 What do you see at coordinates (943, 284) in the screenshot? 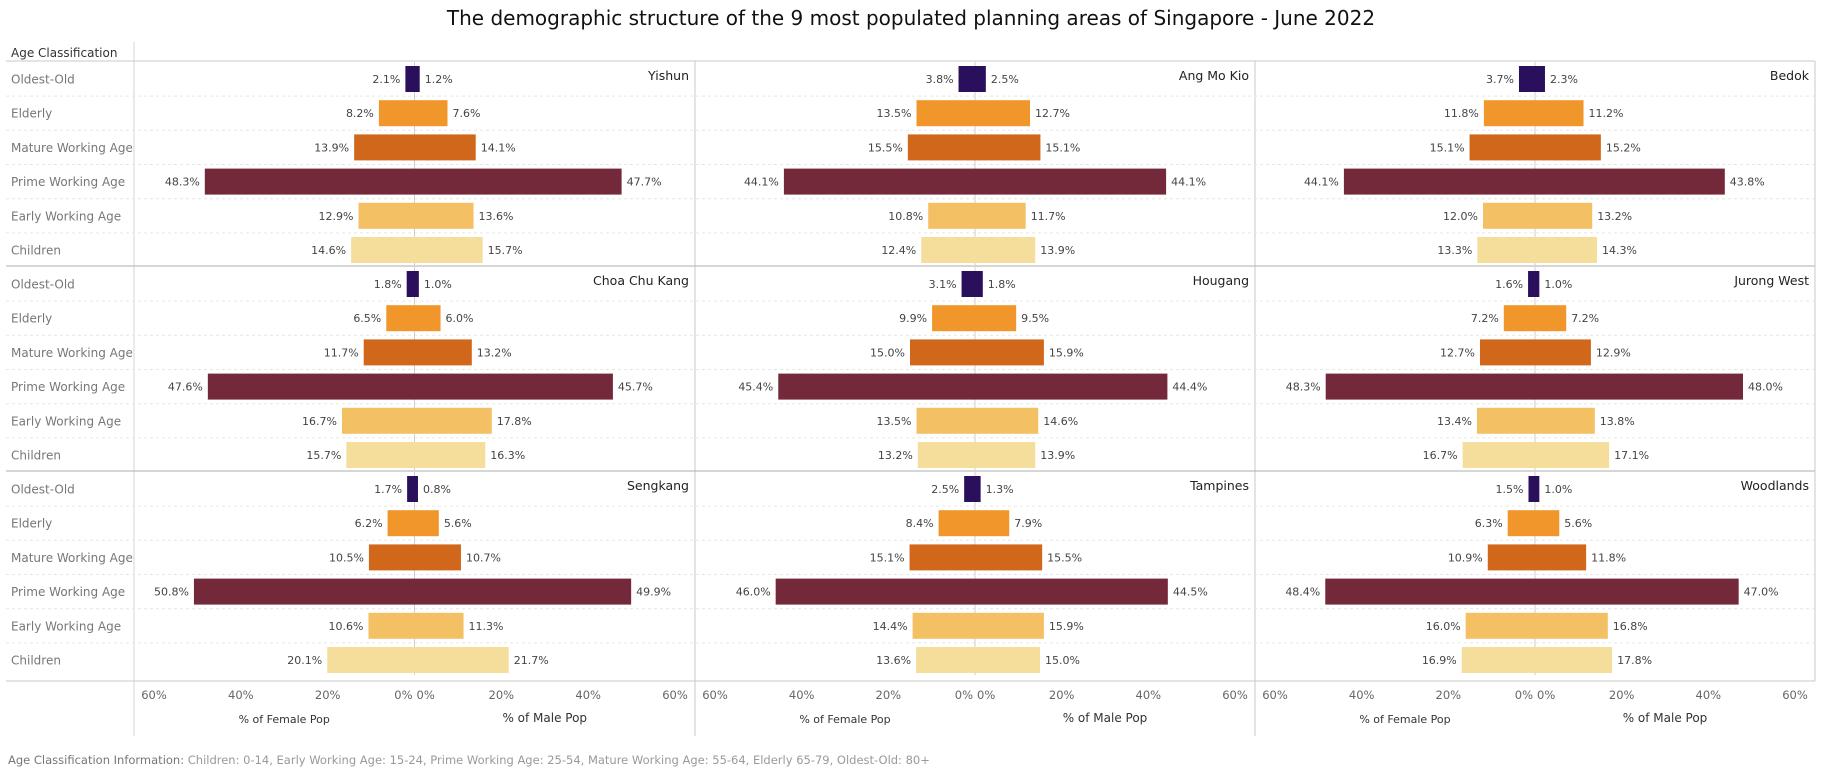
I see `label-female-hougang-oldest-old: 3.1%` at bounding box center [943, 284].